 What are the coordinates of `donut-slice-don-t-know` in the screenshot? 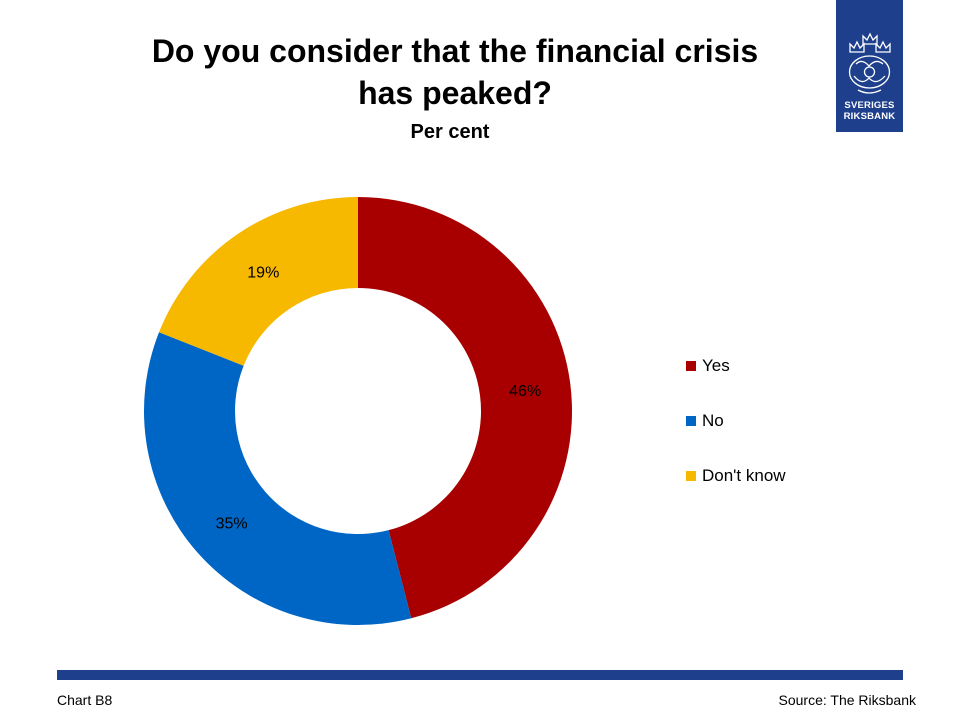 It's located at (258, 281).